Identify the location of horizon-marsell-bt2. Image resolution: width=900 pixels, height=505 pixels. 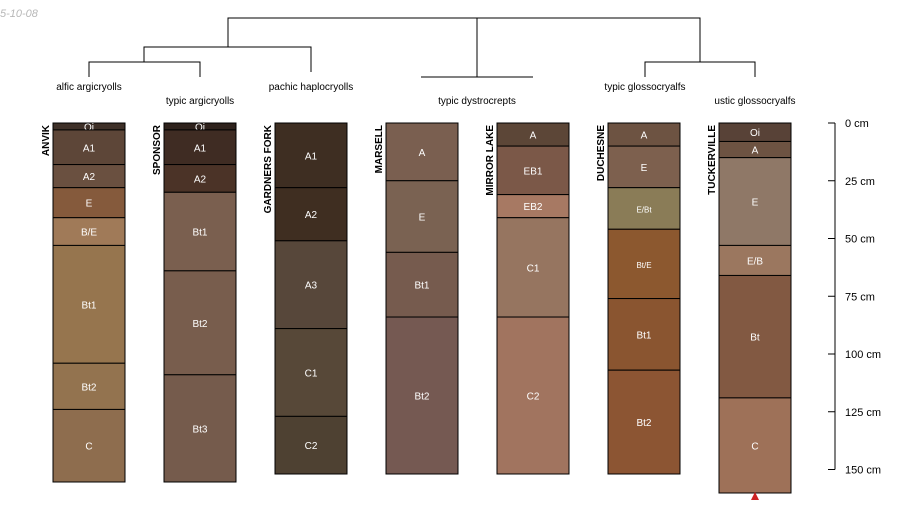
(422, 395).